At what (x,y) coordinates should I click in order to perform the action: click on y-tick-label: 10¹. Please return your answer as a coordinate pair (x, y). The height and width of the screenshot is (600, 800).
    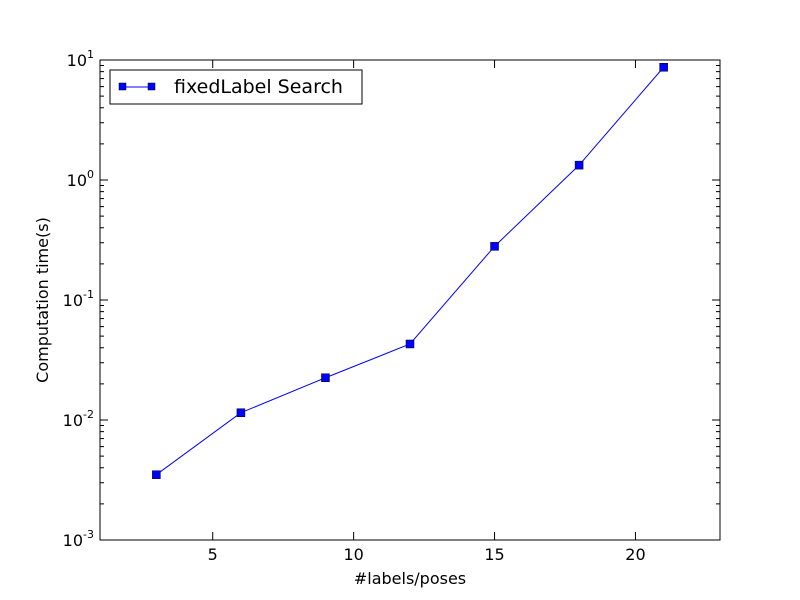
    Looking at the image, I should click on (80, 59).